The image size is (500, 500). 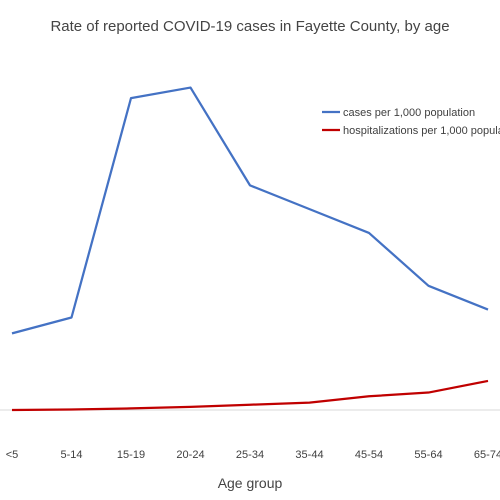 What do you see at coordinates (250, 483) in the screenshot?
I see `x-axis-label: Age group` at bounding box center [250, 483].